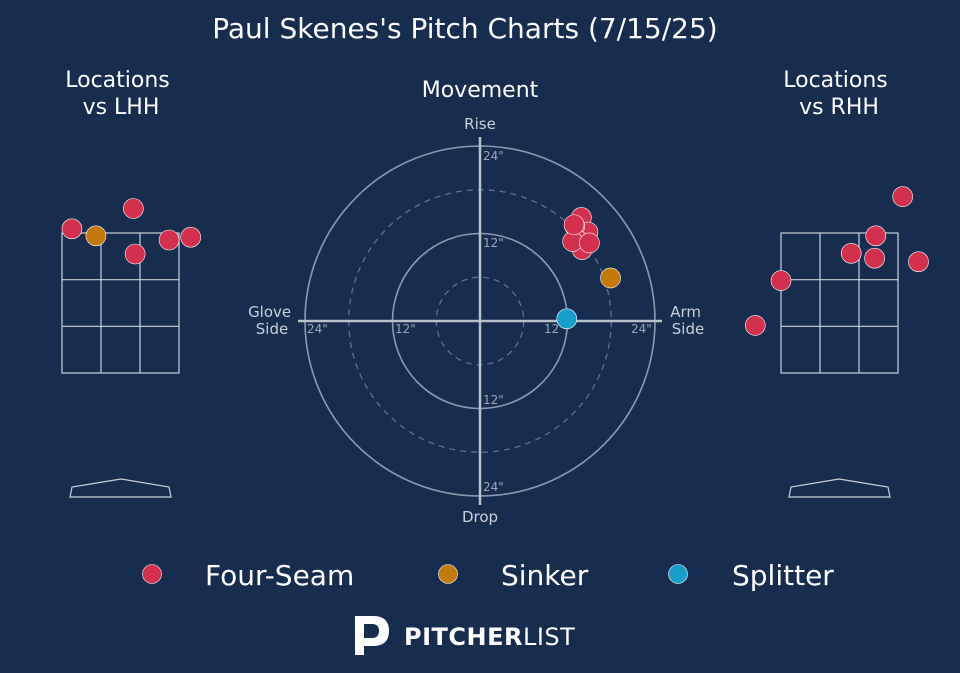 This screenshot has height=673, width=960. Describe the element at coordinates (131, 231) in the screenshot. I see `lhh-pitch-points` at that location.